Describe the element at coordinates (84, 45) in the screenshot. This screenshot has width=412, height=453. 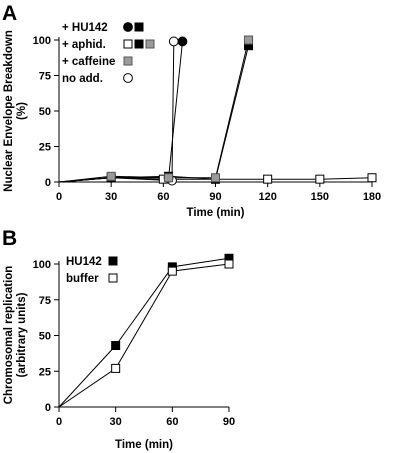
I see `legend-label: + aphid.` at that location.